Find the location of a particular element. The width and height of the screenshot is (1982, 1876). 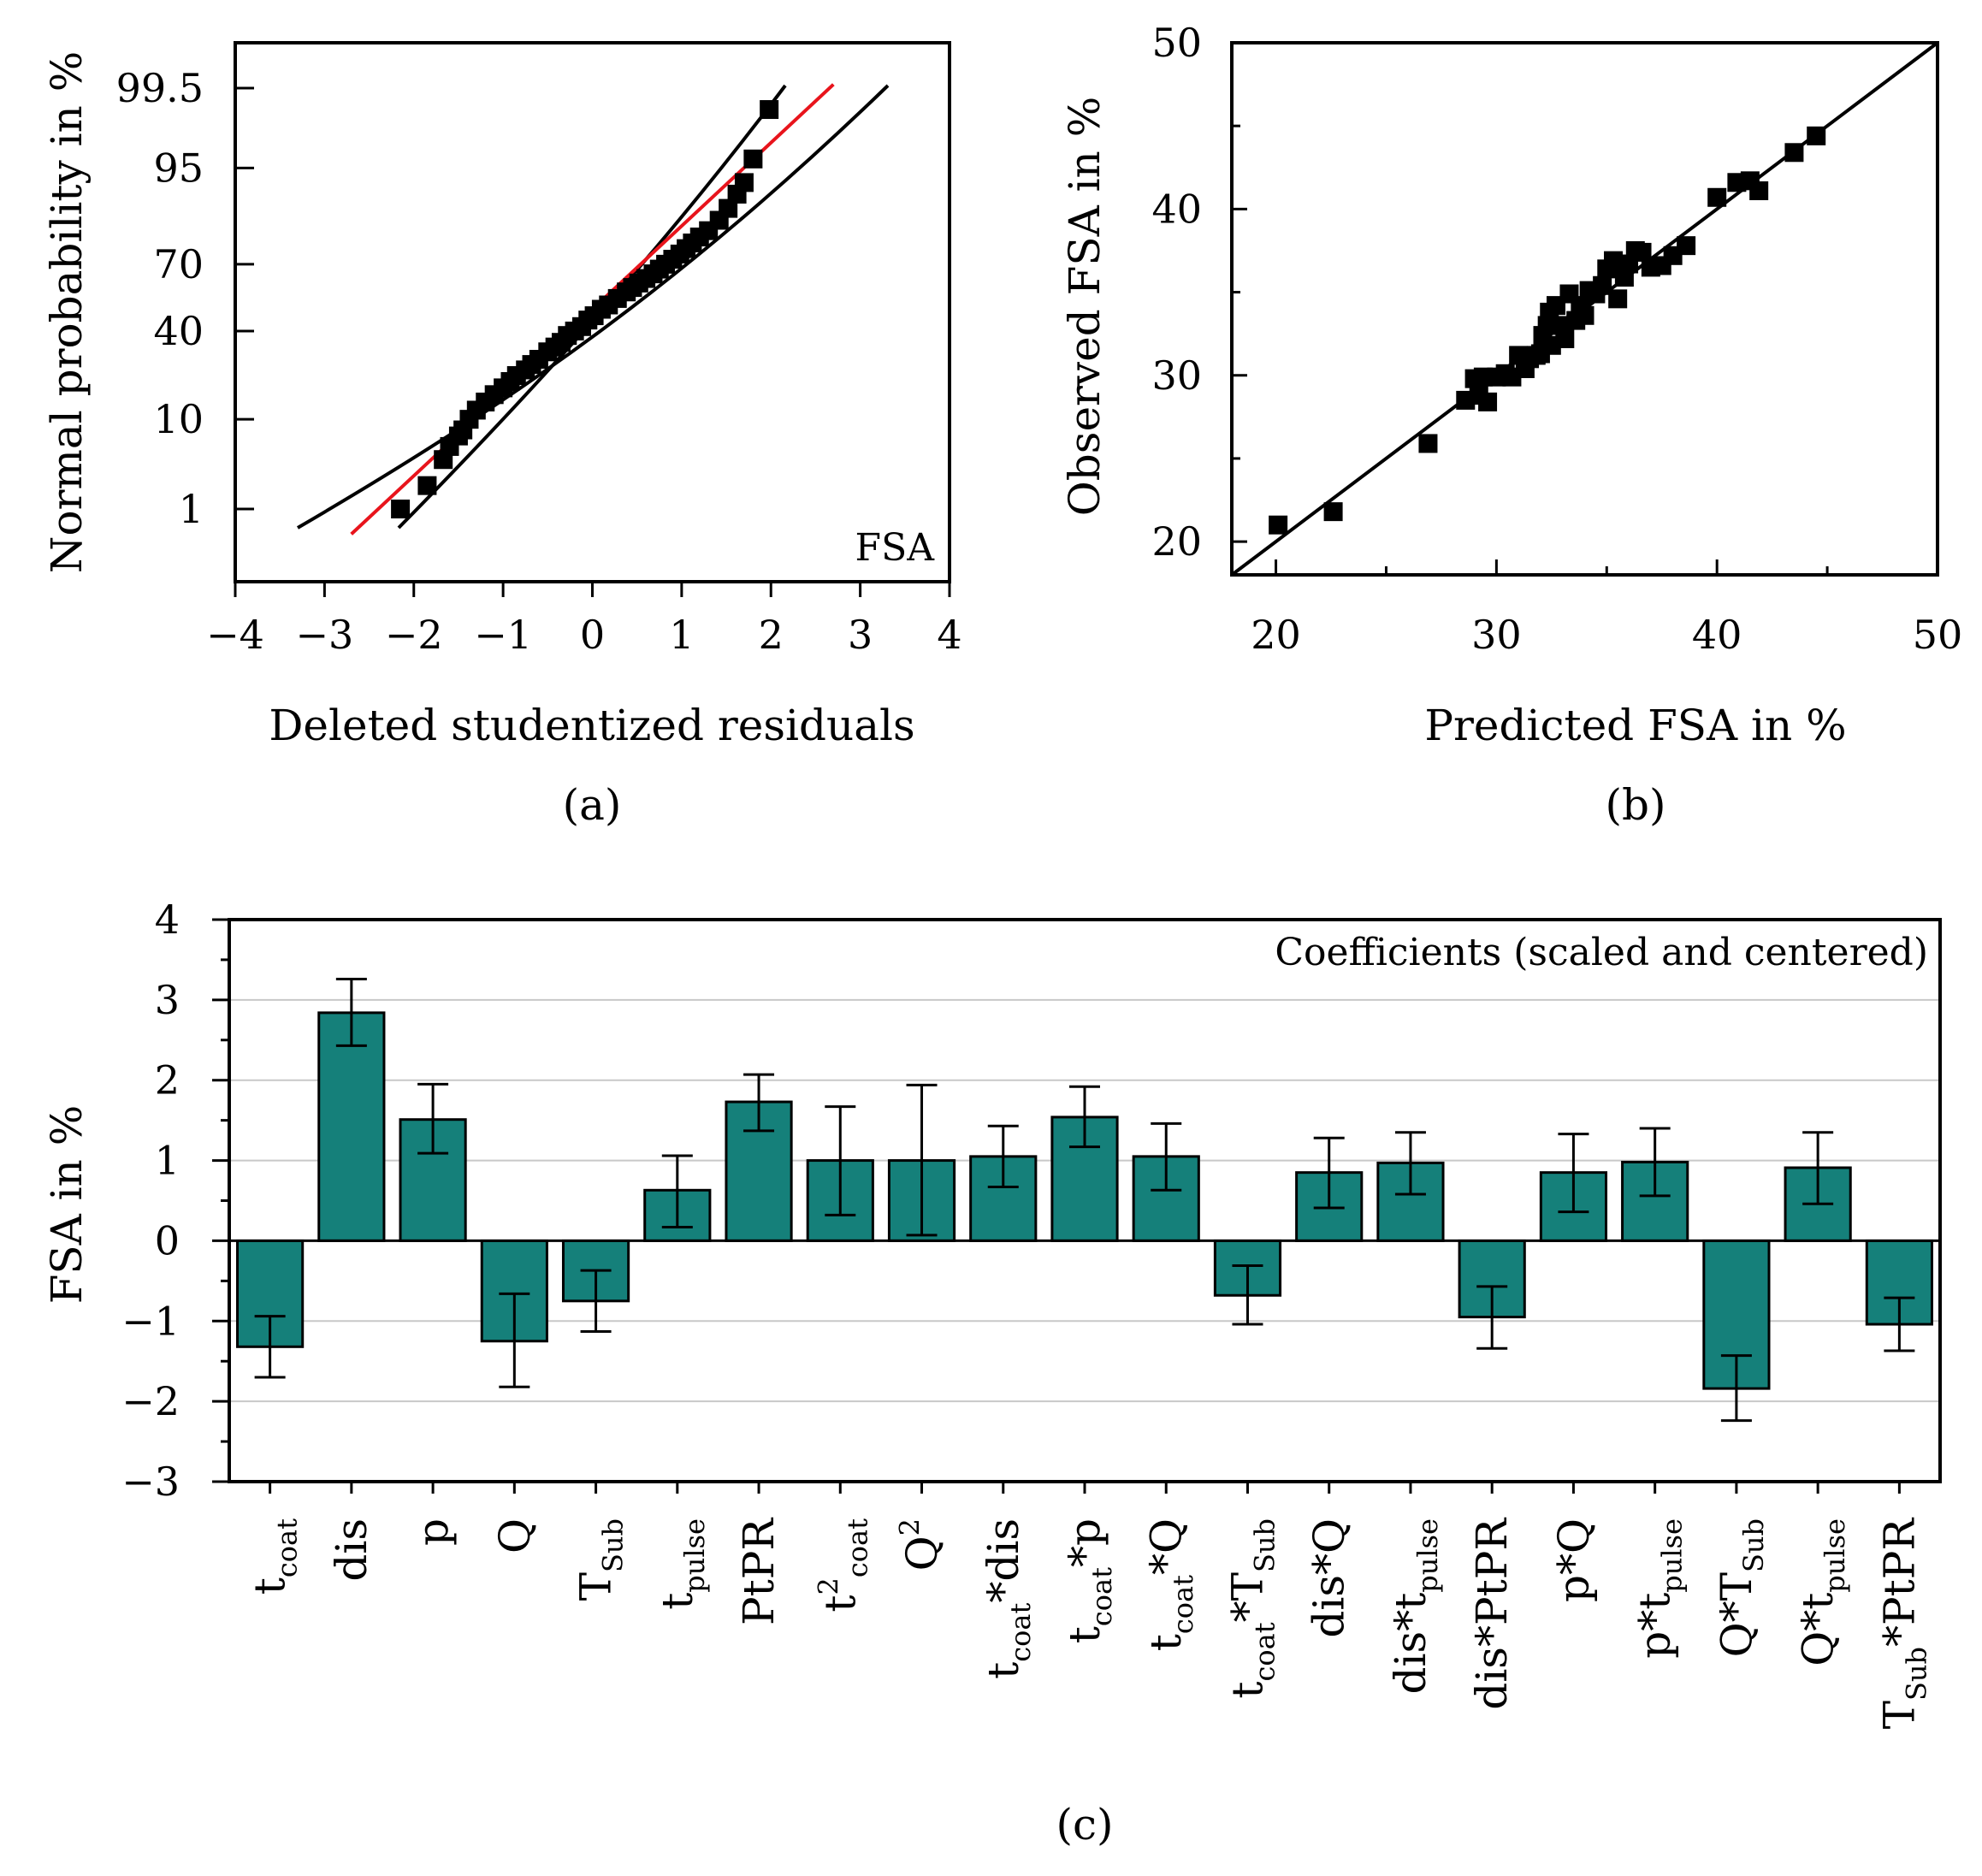

category-label: p is located at coordinates (433, 1532).